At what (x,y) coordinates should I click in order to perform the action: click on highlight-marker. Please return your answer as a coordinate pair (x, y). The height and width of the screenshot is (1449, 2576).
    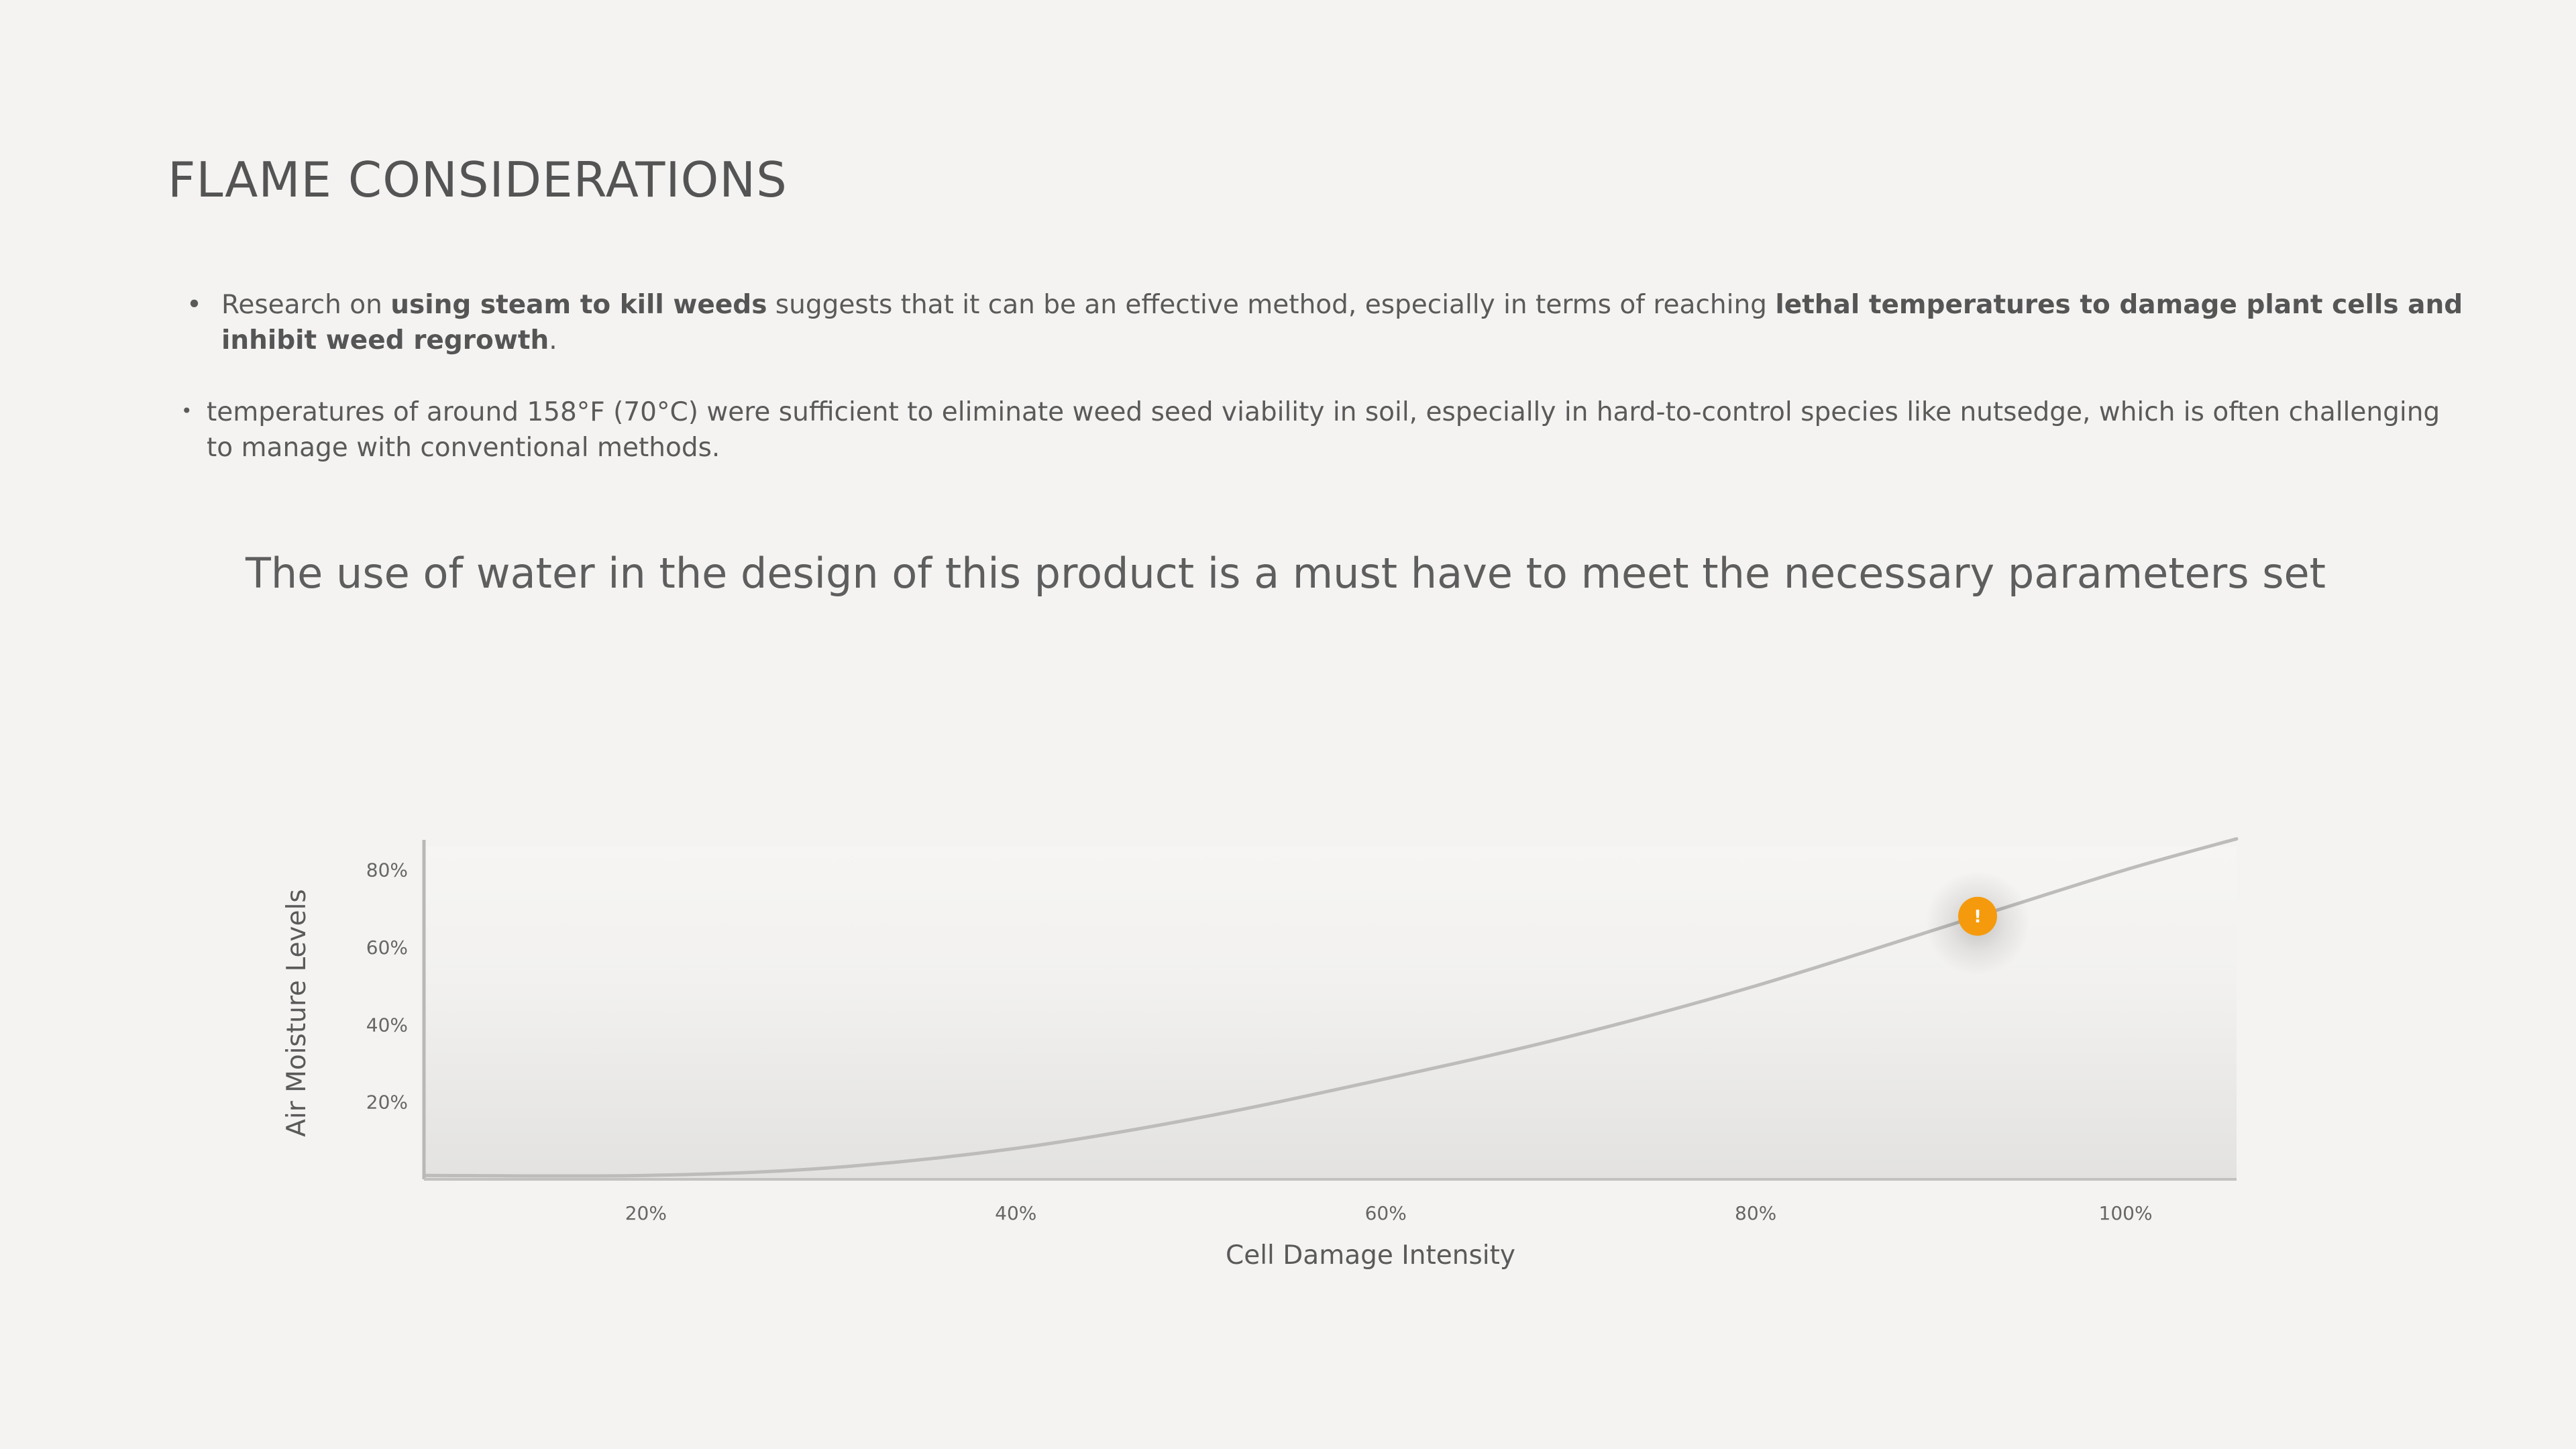
    Looking at the image, I should click on (1977, 916).